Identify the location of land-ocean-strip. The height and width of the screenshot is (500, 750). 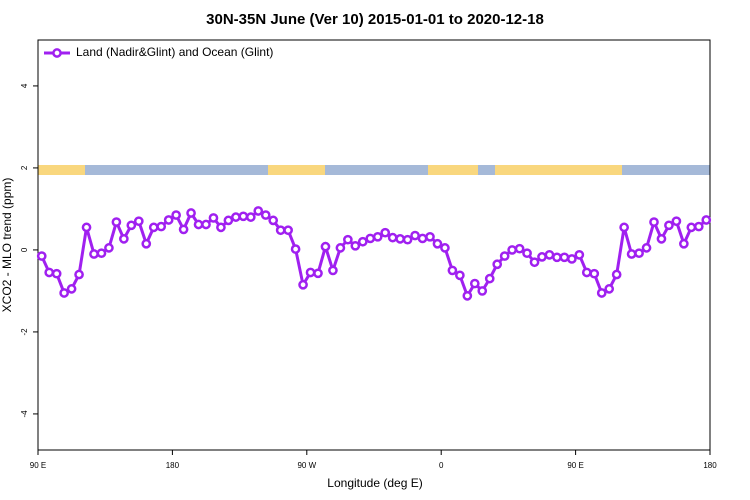
(374, 170).